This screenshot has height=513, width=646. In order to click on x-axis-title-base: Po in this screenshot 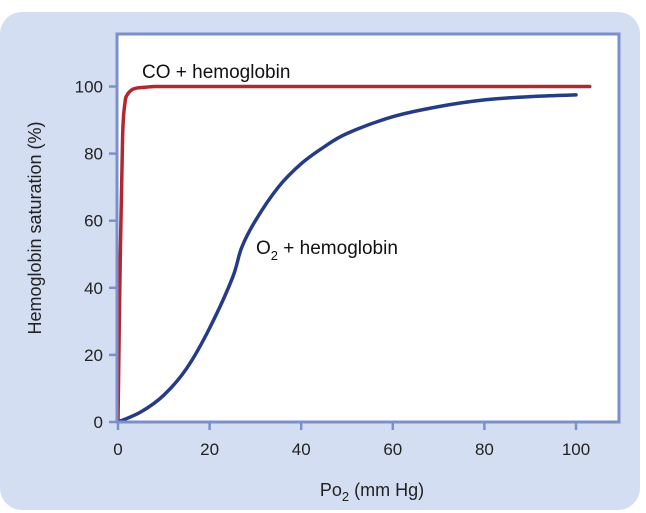, I will do `click(331, 490)`.